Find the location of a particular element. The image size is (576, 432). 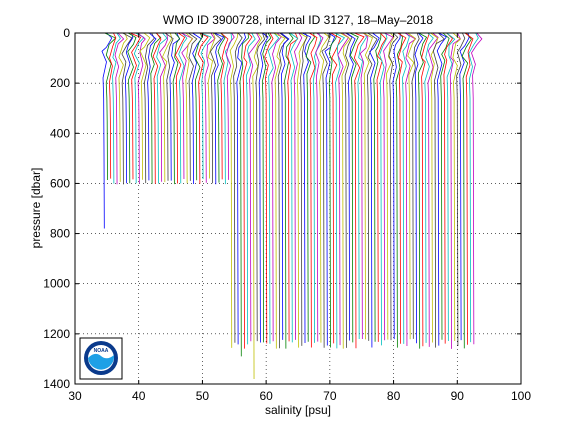

y-tick-label: 1000 is located at coordinates (56, 284).